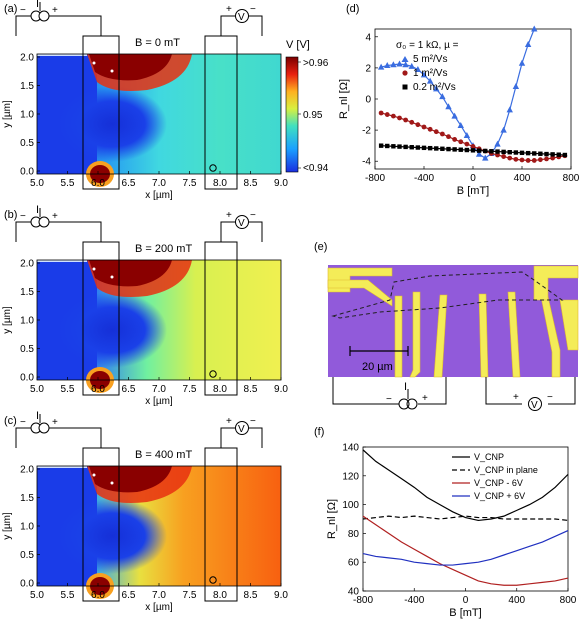 The height and width of the screenshot is (627, 586). I want to click on y-tick-label: -4, so click(366, 162).